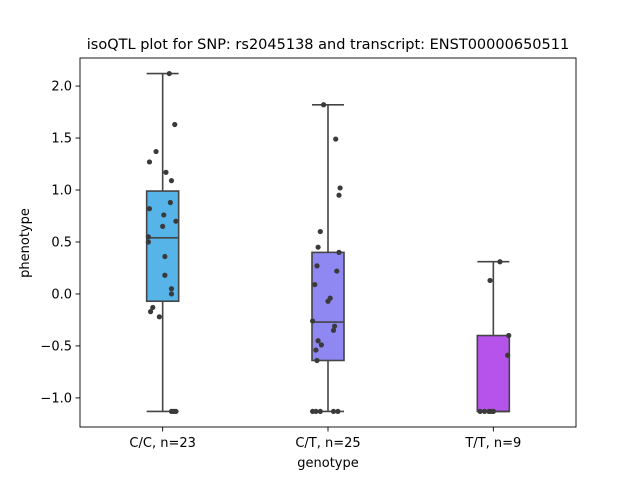  Describe the element at coordinates (162, 443) in the screenshot. I see `x-tick-label: C/C, n=23` at that location.